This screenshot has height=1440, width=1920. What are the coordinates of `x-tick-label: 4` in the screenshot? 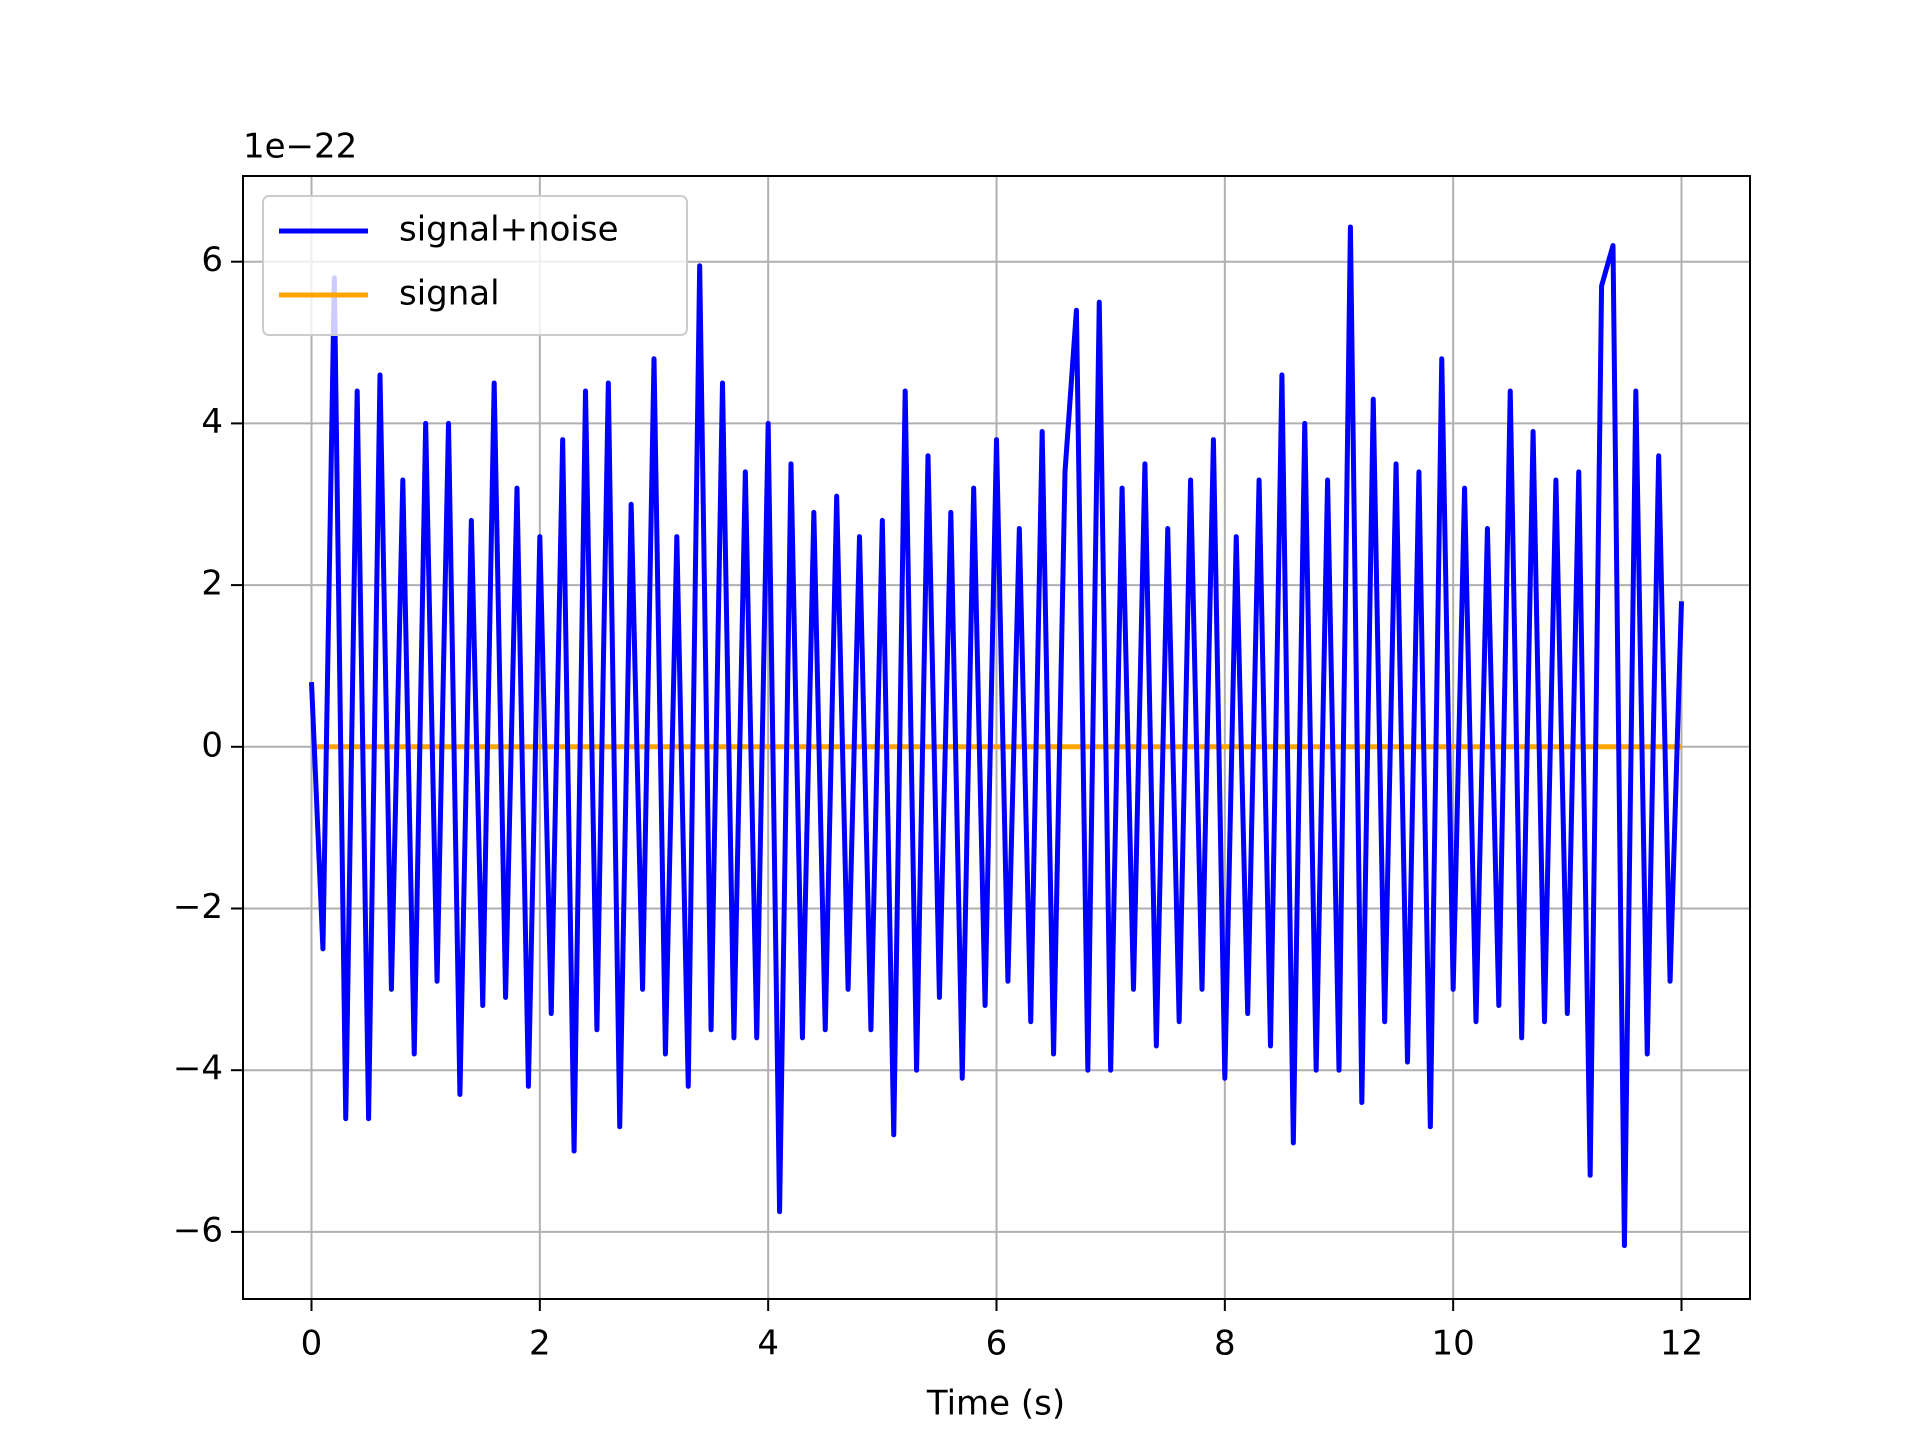 It's located at (768, 1344).